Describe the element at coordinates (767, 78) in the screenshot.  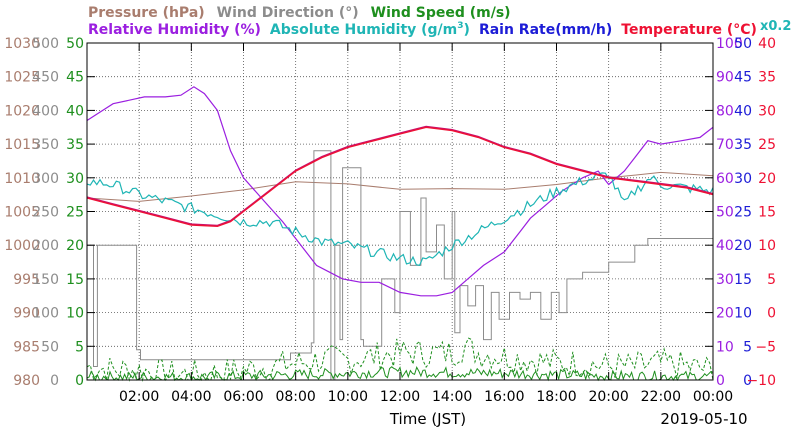
I see `right-axis-2-tick-9: 35` at that location.